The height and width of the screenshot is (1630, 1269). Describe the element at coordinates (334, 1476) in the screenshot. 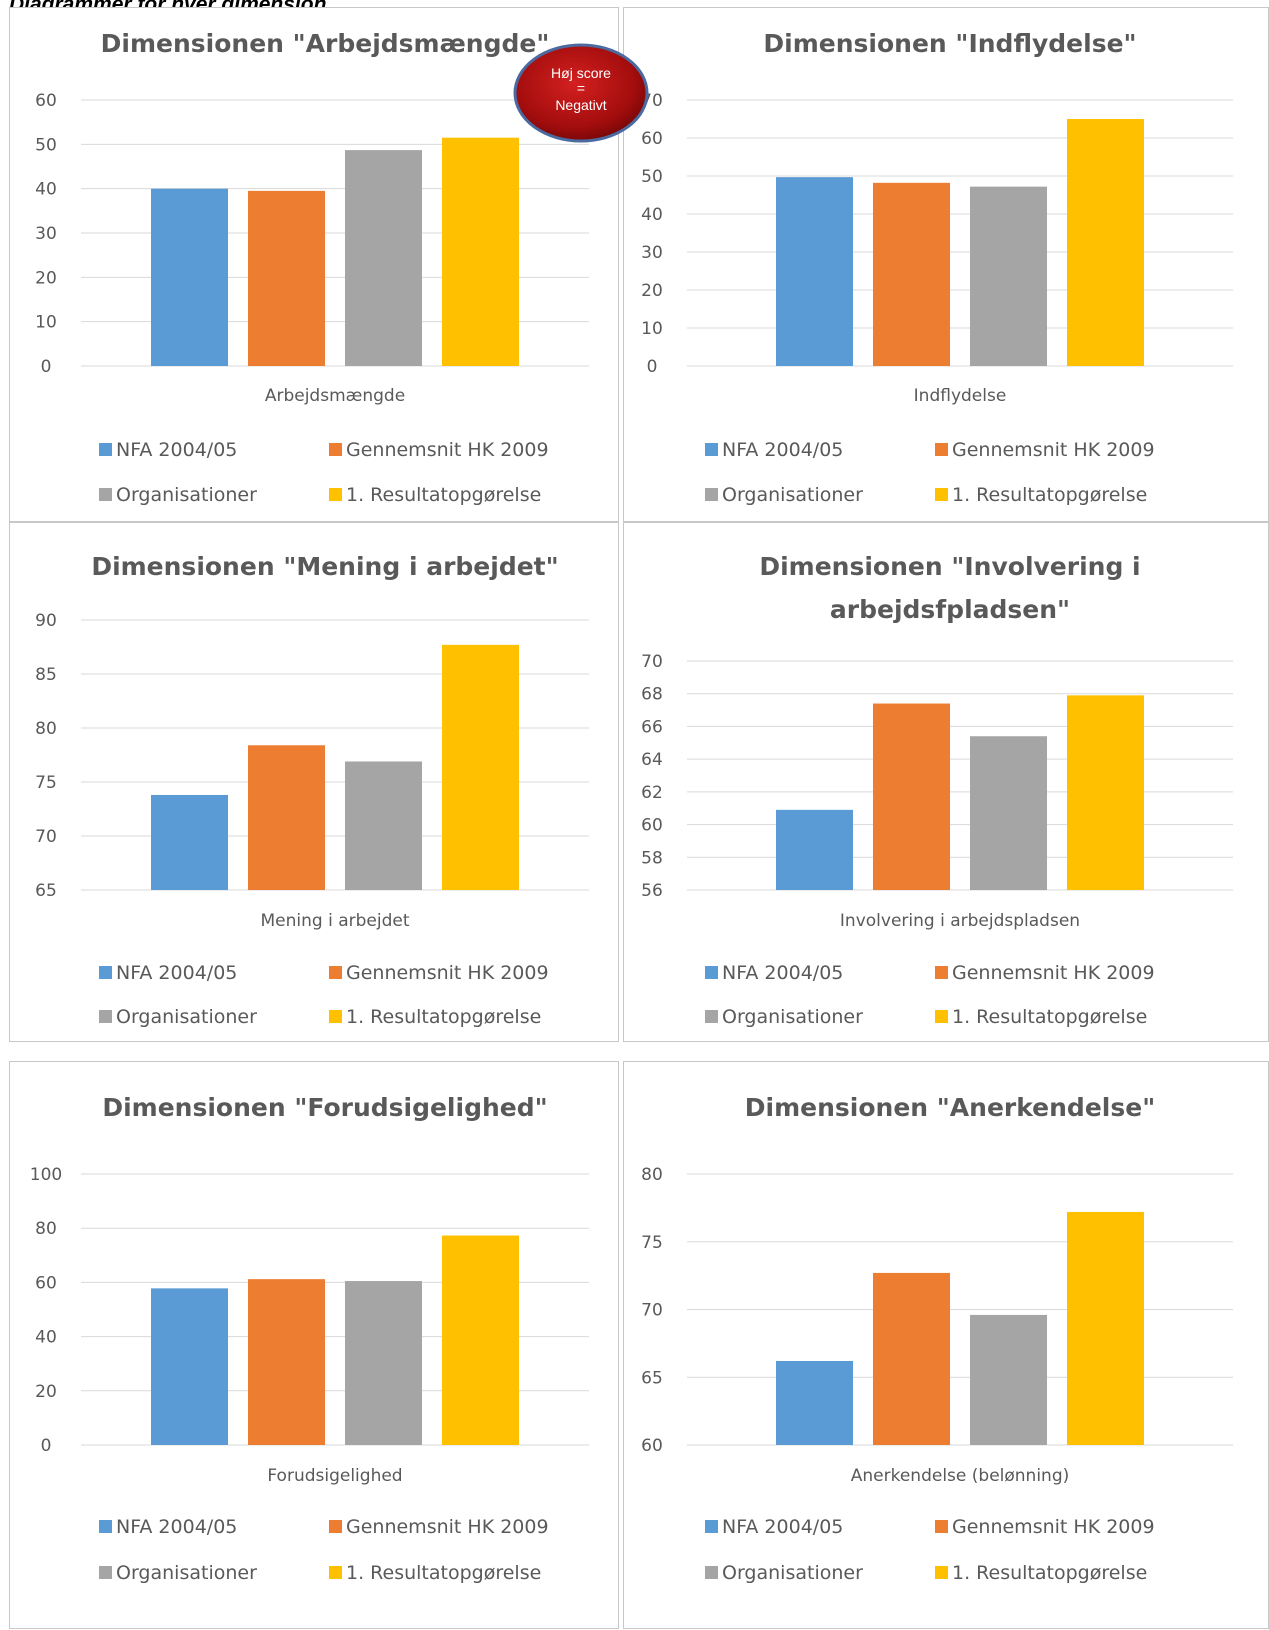

I see `x-category-label: Forudsigelighed` at that location.